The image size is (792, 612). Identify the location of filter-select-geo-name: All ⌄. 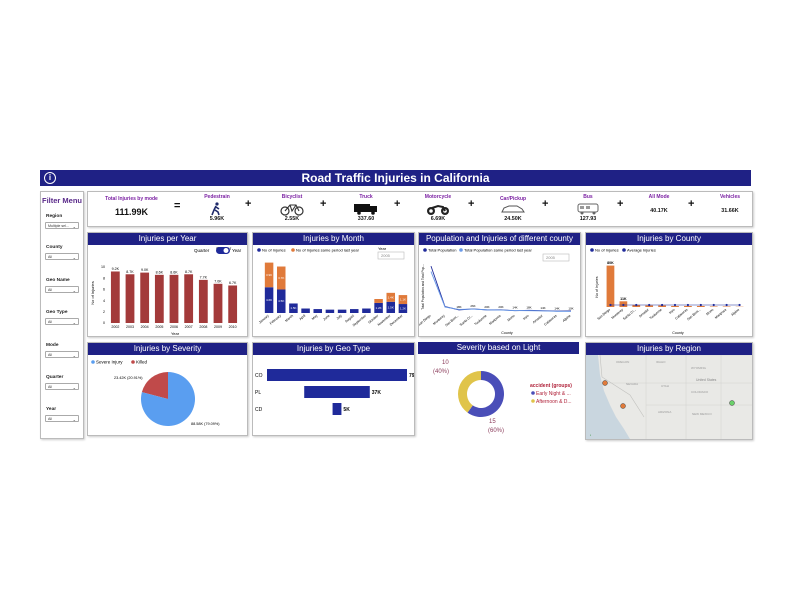
(62, 289).